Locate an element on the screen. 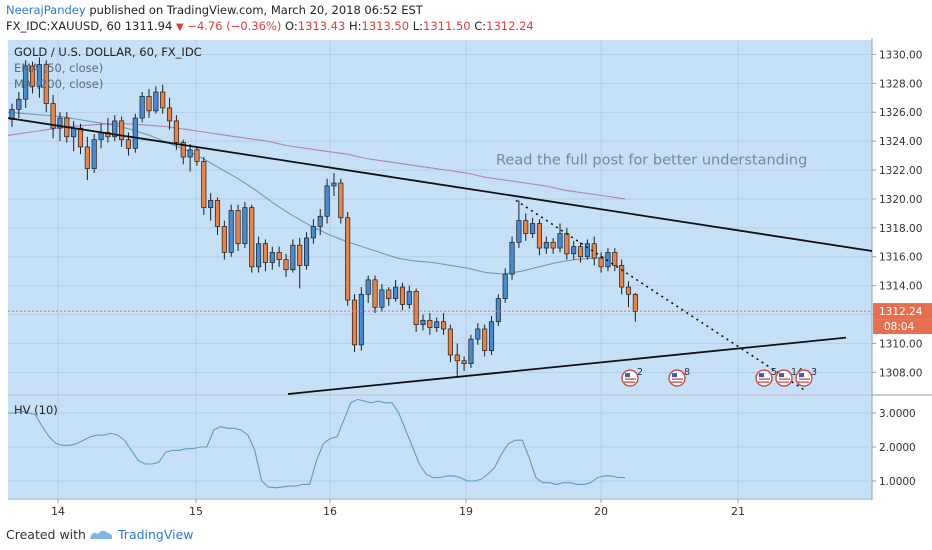 This screenshot has width=932, height=550. price-tick-label: 1322.00 is located at coordinates (900, 171).